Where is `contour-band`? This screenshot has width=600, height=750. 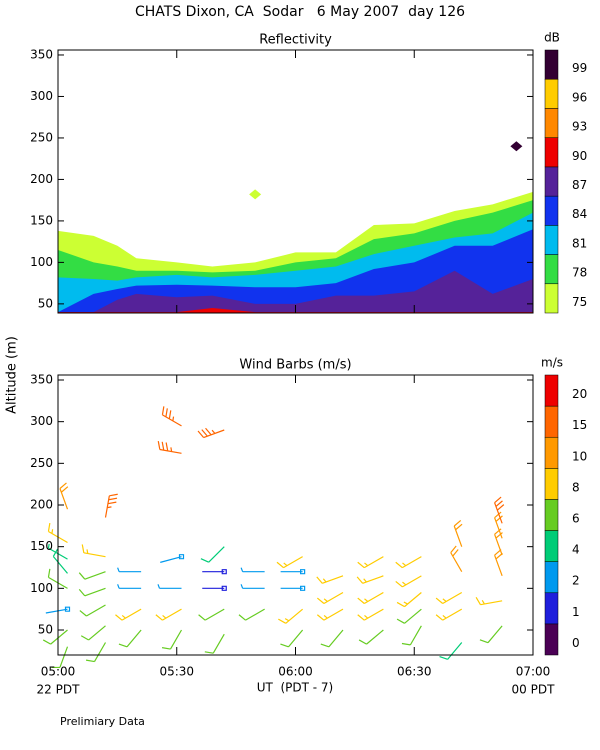 contour-band is located at coordinates (295, 291).